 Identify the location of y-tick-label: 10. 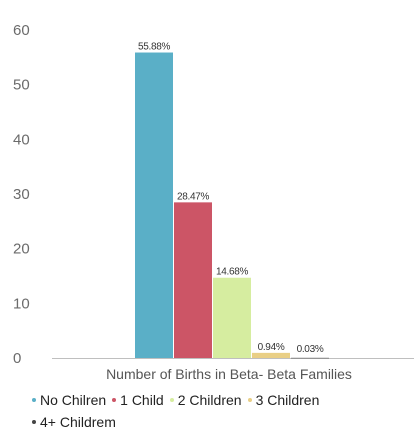
(21, 303).